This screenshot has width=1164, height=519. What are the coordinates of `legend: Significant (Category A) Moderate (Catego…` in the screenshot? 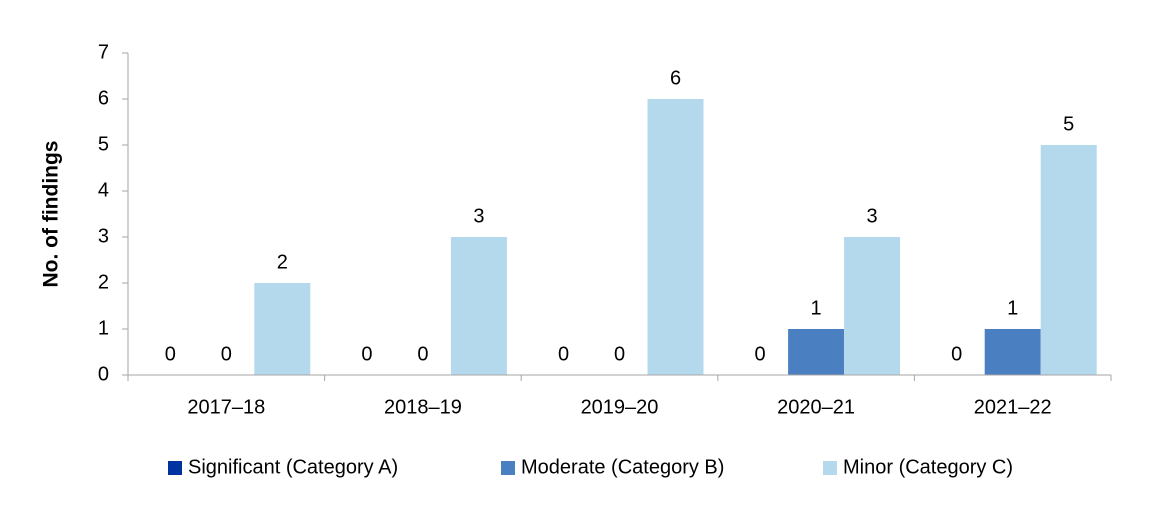 It's located at (590, 467).